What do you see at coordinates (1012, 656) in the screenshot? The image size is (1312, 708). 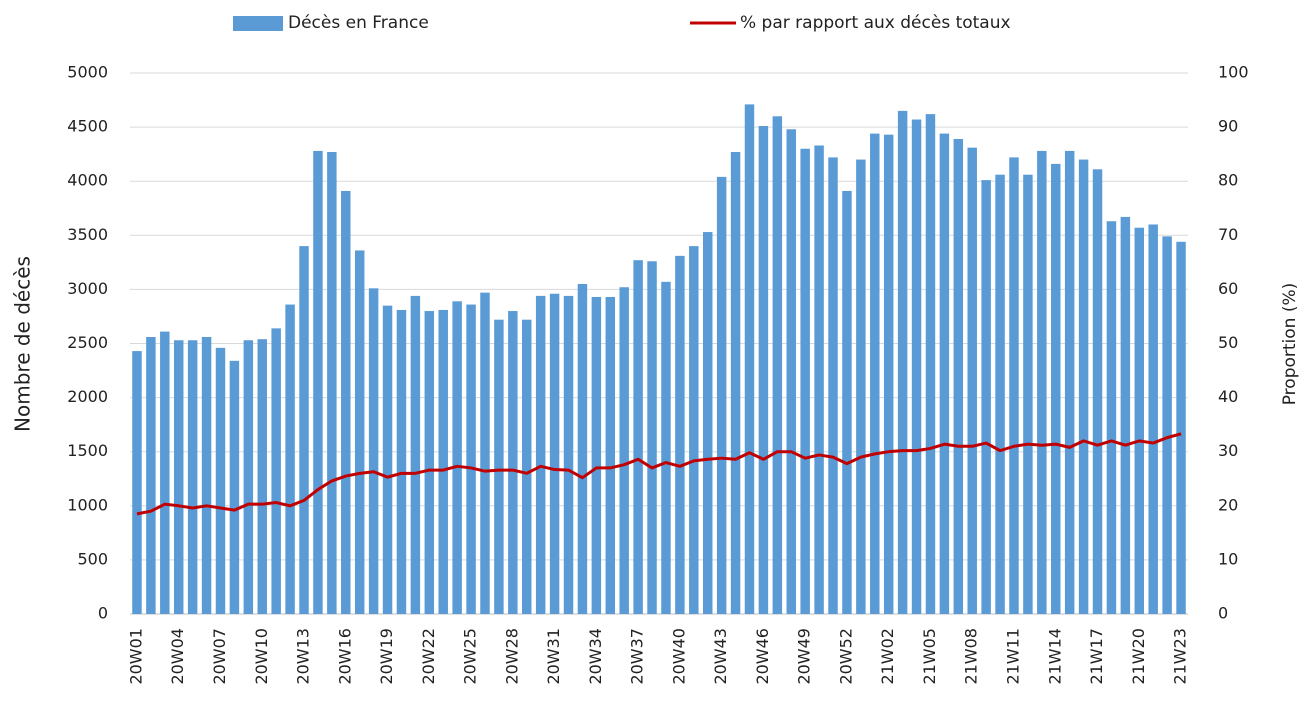 I see `x-tick-label: 21W11` at bounding box center [1012, 656].